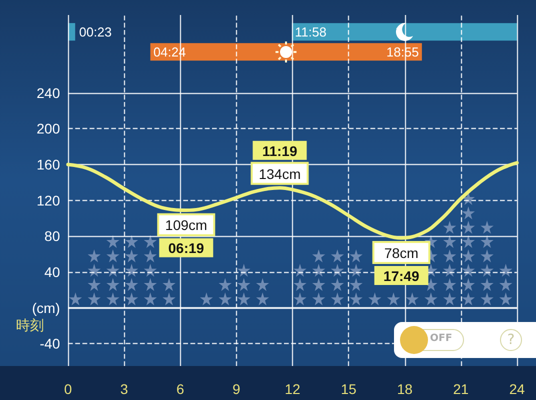  I want to click on annotation: 17:49, so click(401, 276).